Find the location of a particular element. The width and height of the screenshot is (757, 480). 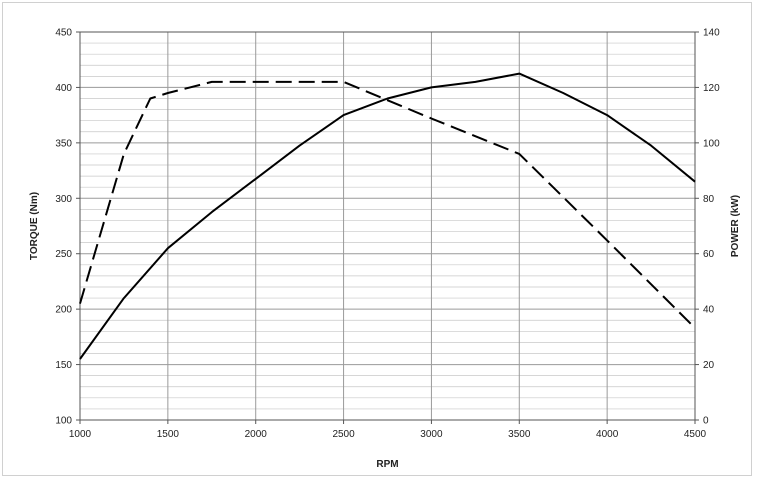

y2-tick-label: 140 is located at coordinates (711, 33).